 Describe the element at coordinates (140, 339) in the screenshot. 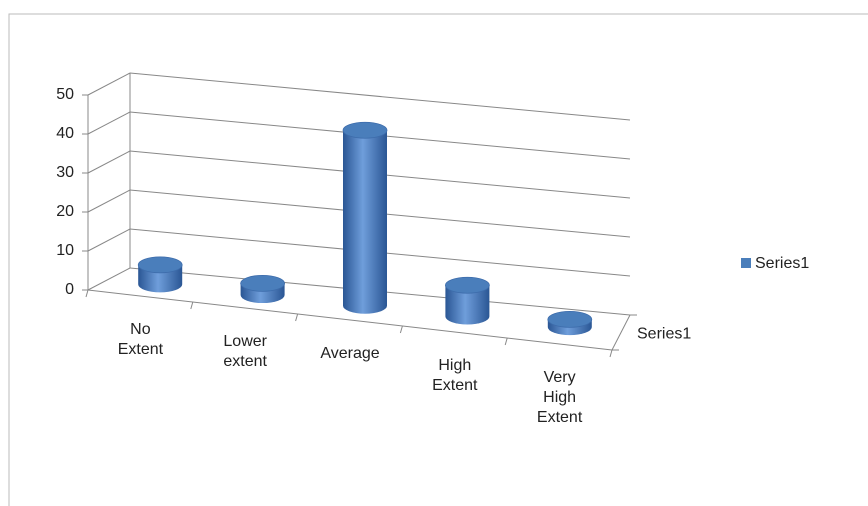

I see `x-tick-label: No Extent` at that location.